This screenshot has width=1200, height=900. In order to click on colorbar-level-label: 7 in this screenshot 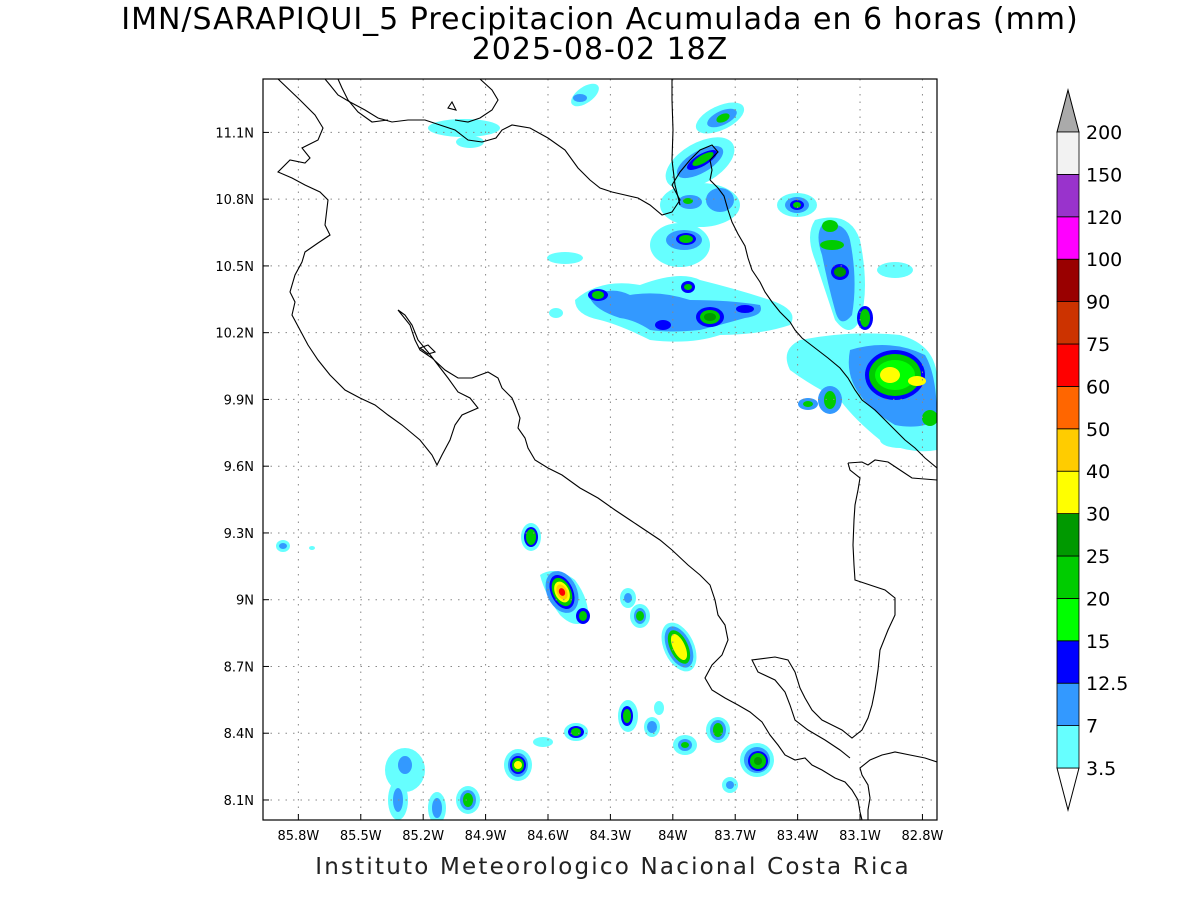, I will do `click(1092, 727)`.